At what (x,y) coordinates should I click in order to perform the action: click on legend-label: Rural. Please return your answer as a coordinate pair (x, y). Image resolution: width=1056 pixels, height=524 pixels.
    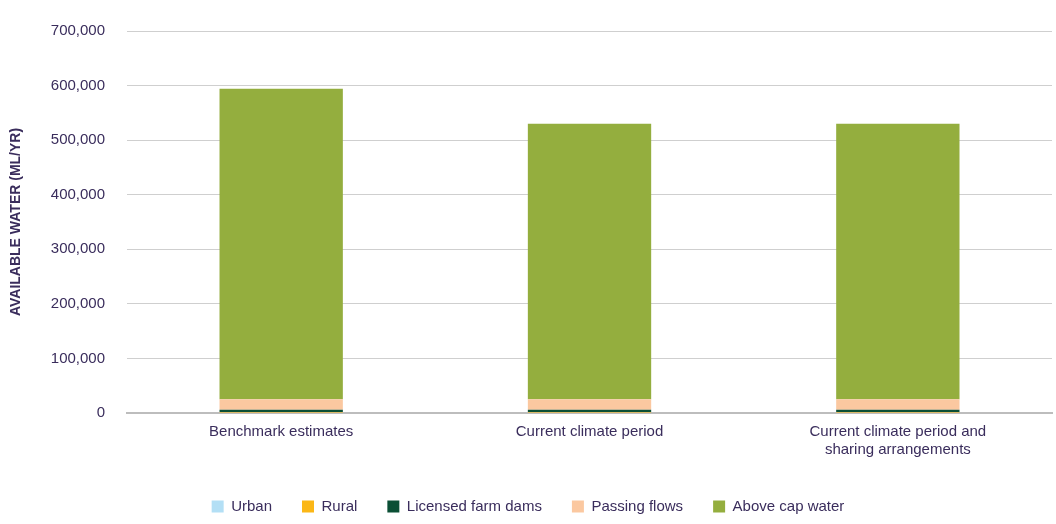
    Looking at the image, I should click on (339, 505).